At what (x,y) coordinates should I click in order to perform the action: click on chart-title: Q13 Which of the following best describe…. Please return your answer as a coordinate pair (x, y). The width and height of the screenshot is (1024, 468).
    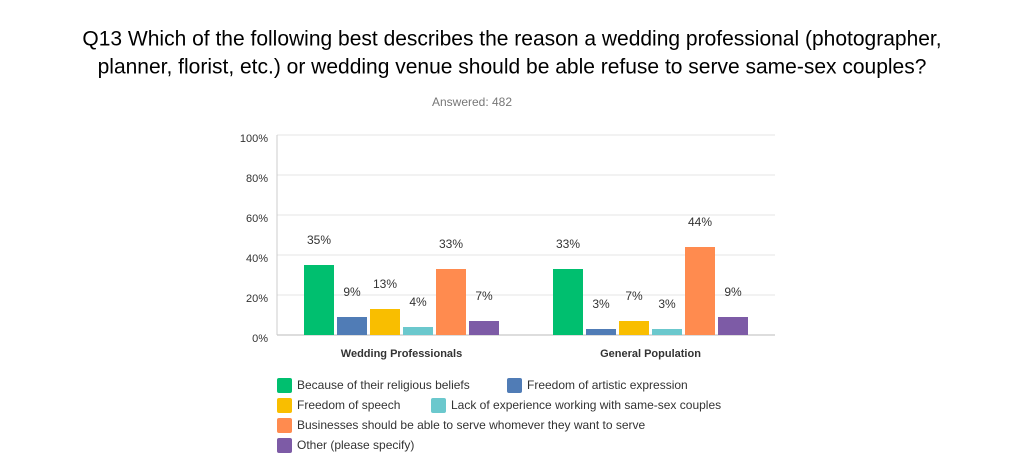
    Looking at the image, I should click on (511, 39).